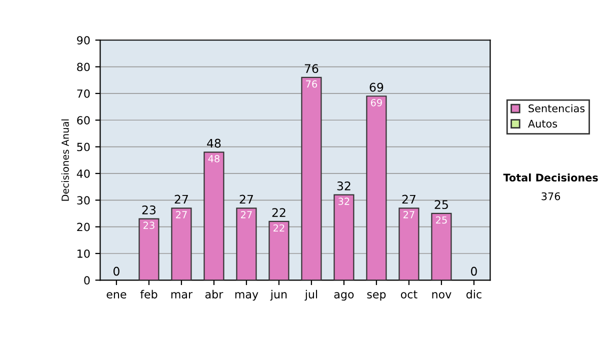 The height and width of the screenshot is (340, 600). I want to click on total-label: 32, so click(343, 185).